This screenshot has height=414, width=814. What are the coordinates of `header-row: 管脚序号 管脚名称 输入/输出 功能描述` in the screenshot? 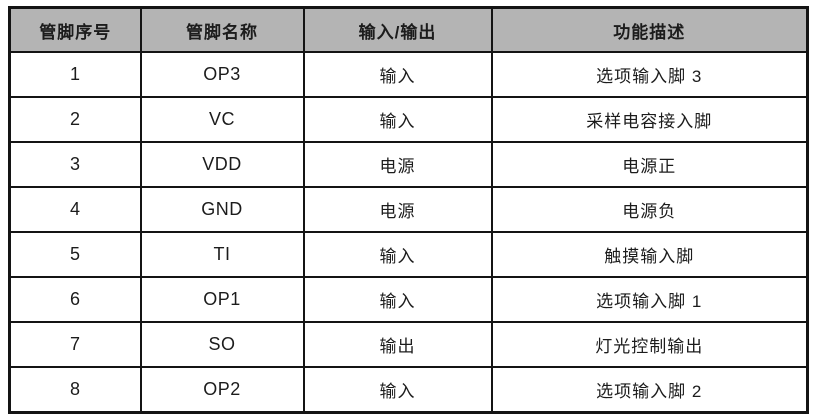 It's located at (408, 29).